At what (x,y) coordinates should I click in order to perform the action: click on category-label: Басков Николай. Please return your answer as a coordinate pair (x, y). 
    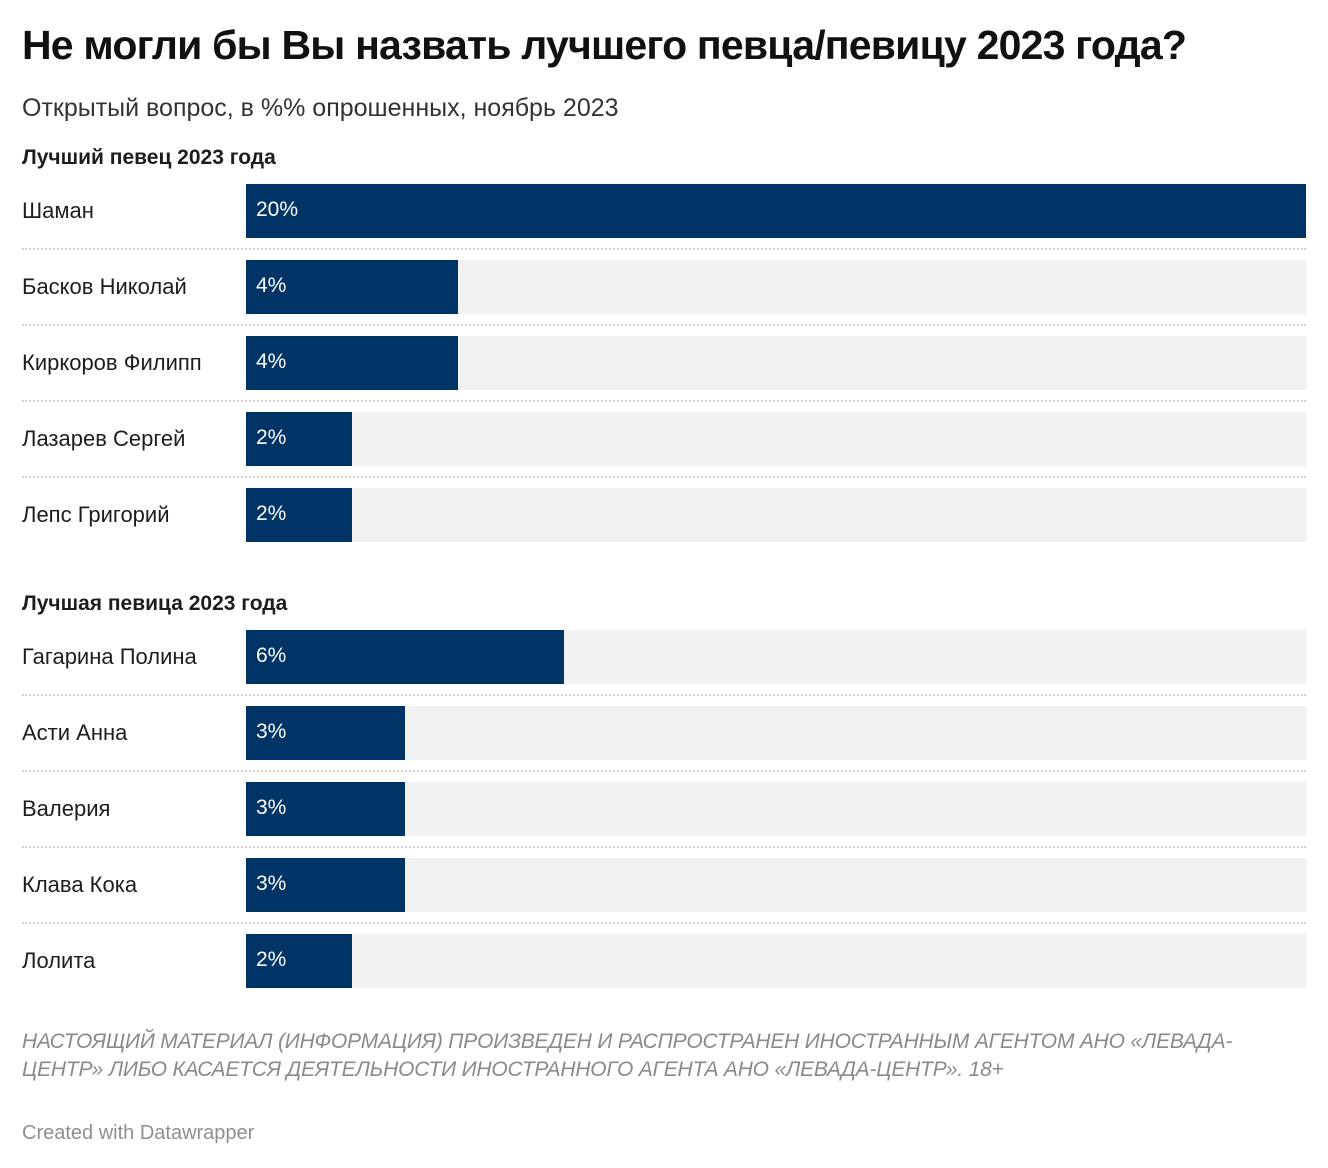
    Looking at the image, I should click on (104, 286).